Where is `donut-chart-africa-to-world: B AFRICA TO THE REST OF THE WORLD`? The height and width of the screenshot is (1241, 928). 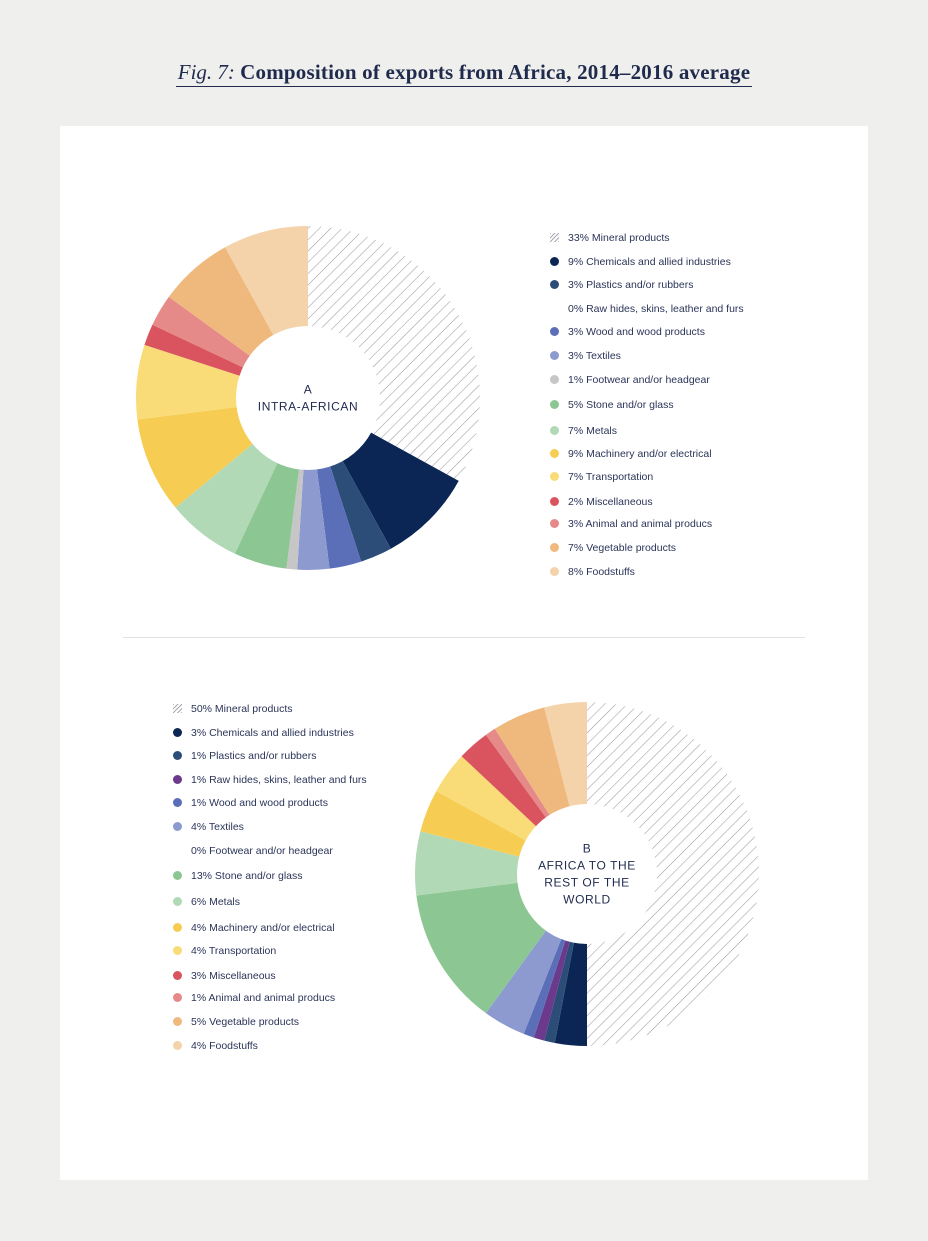 donut-chart-africa-to-world: B AFRICA TO THE REST OF THE WORLD is located at coordinates (587, 874).